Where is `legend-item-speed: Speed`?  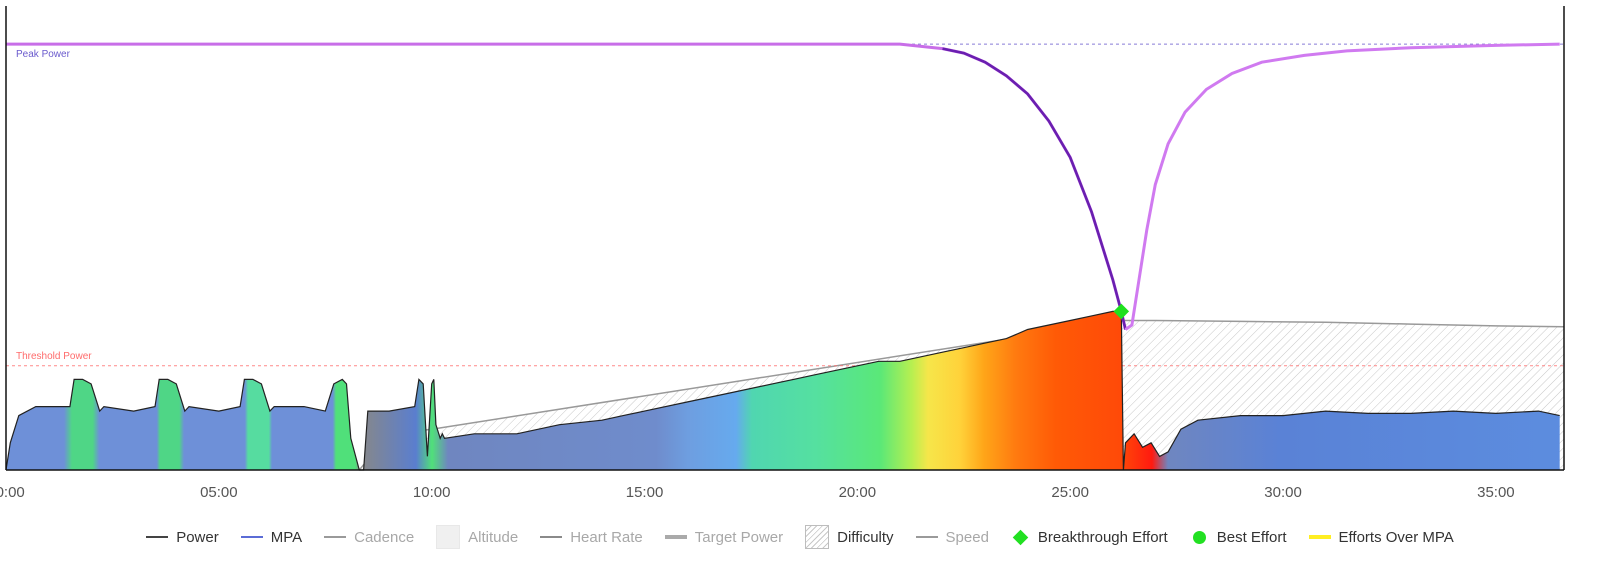 legend-item-speed: Speed is located at coordinates (952, 537).